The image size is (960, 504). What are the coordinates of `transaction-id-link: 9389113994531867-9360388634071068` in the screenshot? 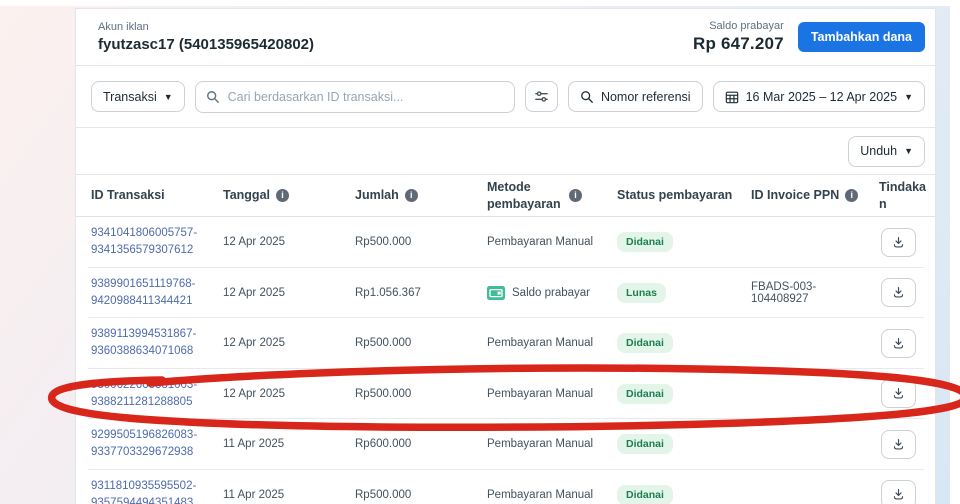 It's located at (144, 343).